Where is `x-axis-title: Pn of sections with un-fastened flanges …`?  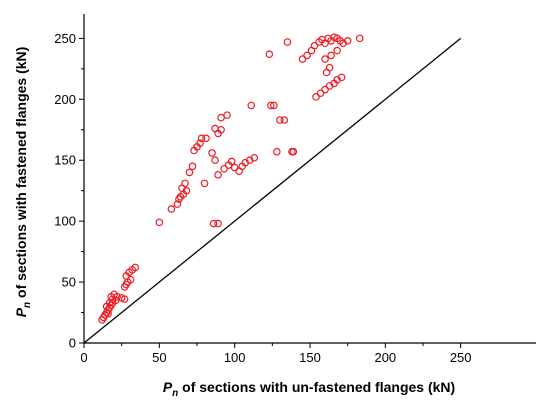 x-axis-title: Pn of sections with un-fastened flanges … is located at coordinates (309, 389).